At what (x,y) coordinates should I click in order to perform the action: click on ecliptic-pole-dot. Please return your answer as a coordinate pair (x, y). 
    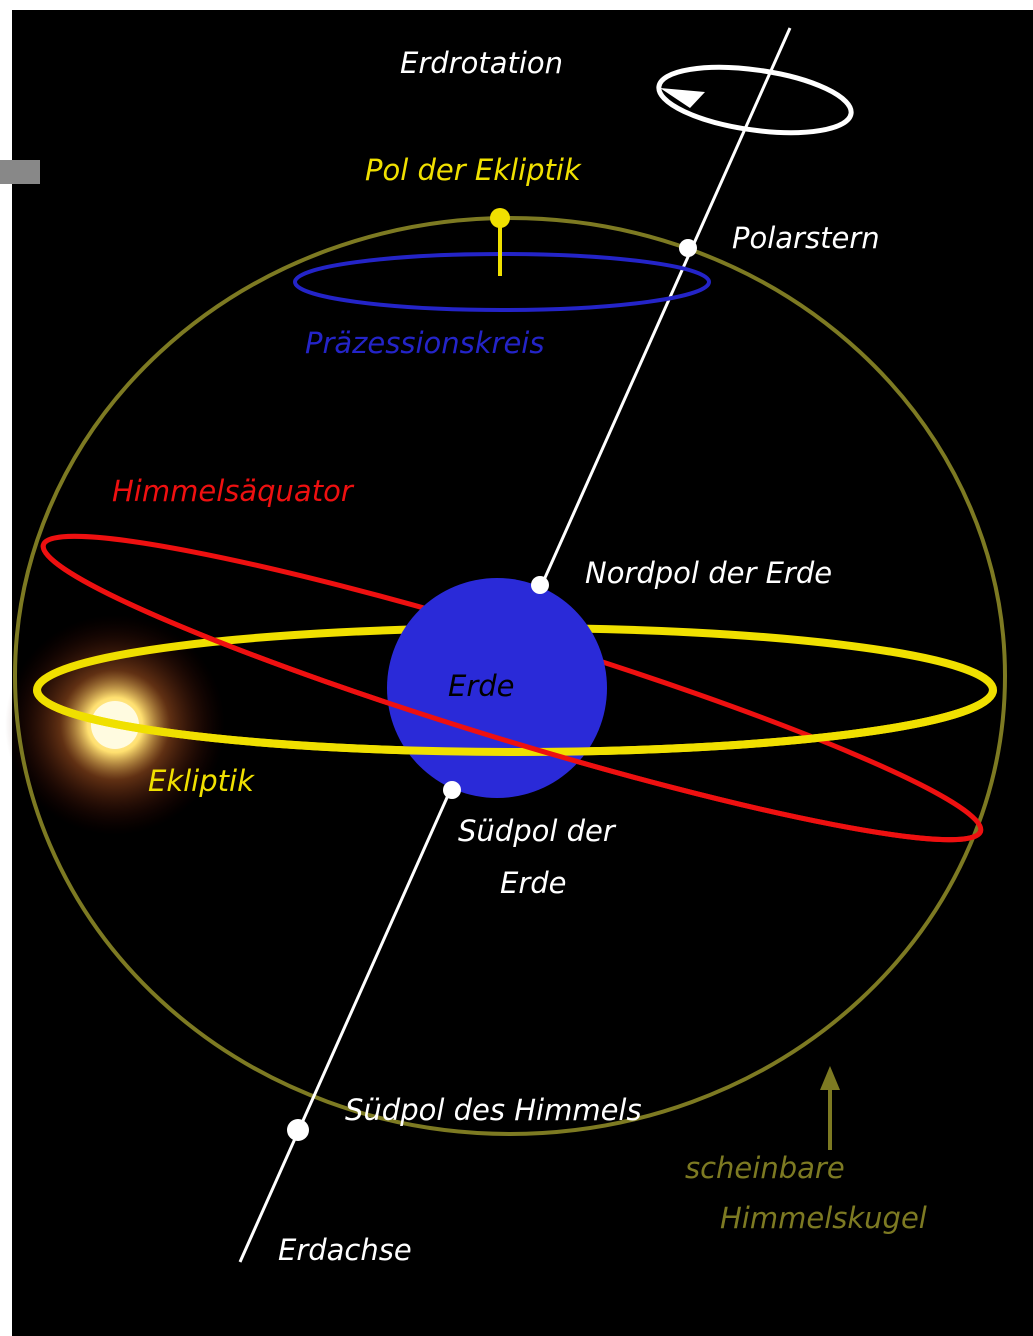
    Looking at the image, I should click on (500, 218).